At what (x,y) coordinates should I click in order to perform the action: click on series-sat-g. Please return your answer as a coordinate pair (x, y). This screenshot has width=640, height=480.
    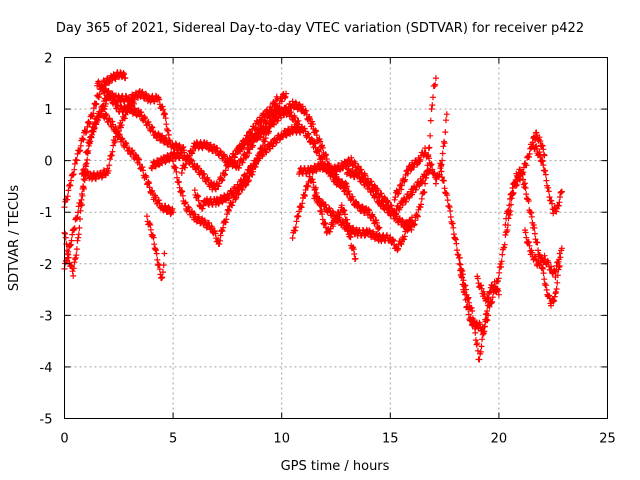
    Looking at the image, I should click on (156, 247).